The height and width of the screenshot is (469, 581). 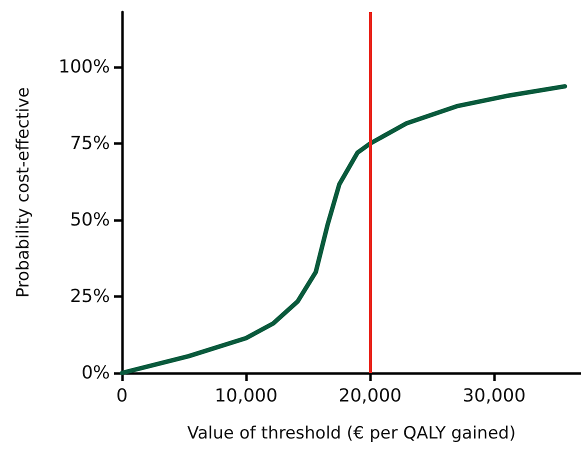 I want to click on y-tick-label: 0%, so click(x=95, y=373).